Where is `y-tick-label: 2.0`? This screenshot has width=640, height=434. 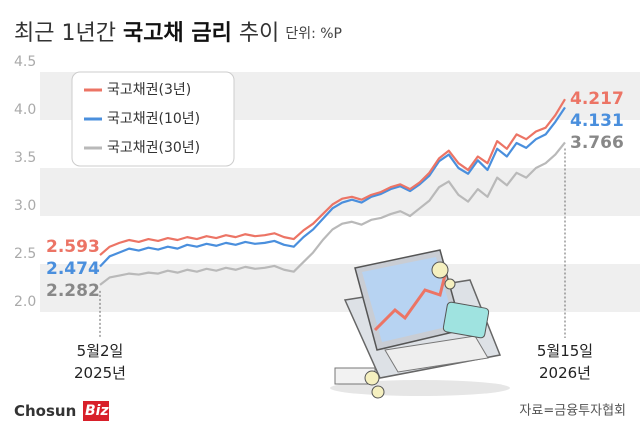
y-tick-label: 2.0 is located at coordinates (25, 302).